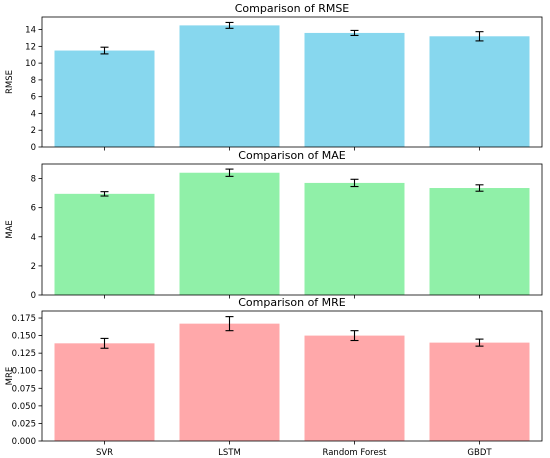  I want to click on y-tick-label: 0.125, so click(24, 354).